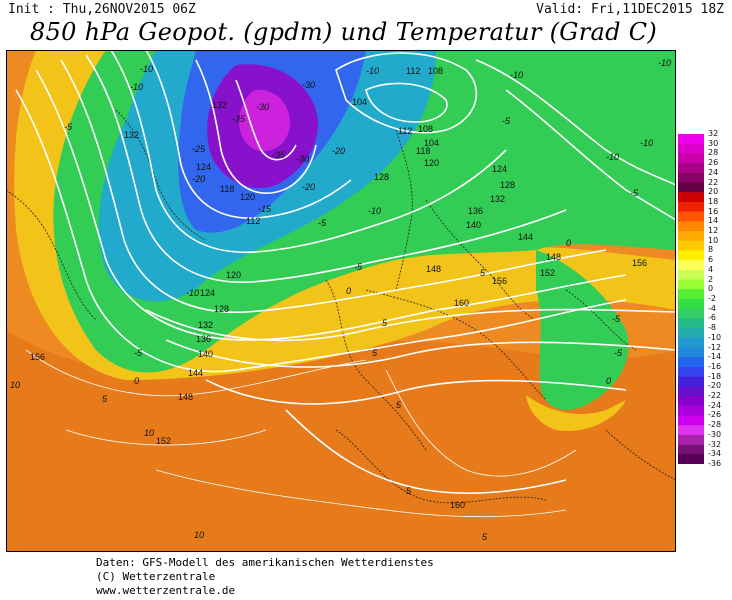  What do you see at coordinates (715, 434) in the screenshot?
I see `color-scale-label: -30` at bounding box center [715, 434].